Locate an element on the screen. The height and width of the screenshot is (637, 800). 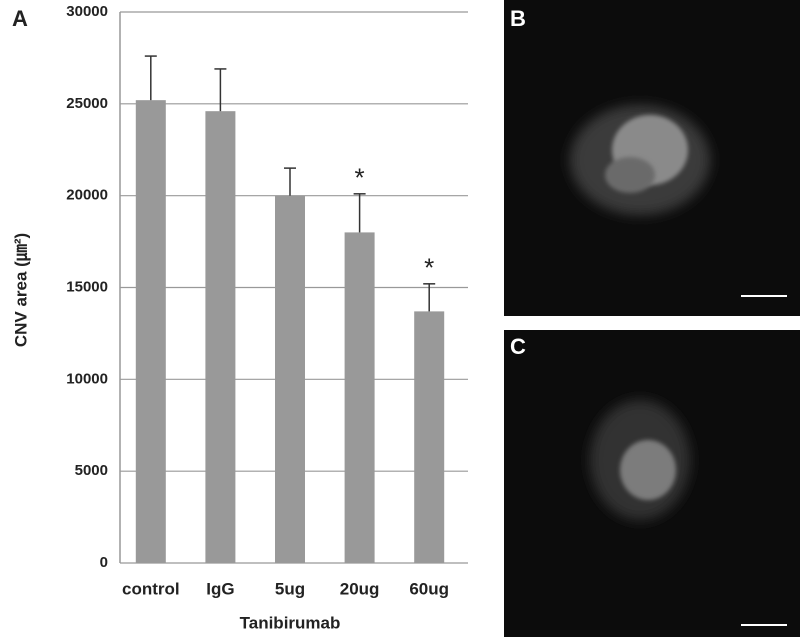
x-tick-label: 60ug is located at coordinates (429, 588).